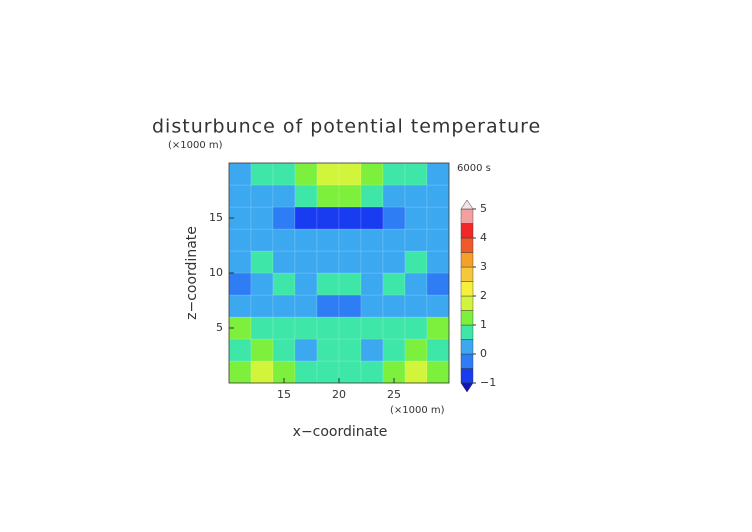 The height and width of the screenshot is (532, 752). I want to click on colorbar-over, so click(467, 204).